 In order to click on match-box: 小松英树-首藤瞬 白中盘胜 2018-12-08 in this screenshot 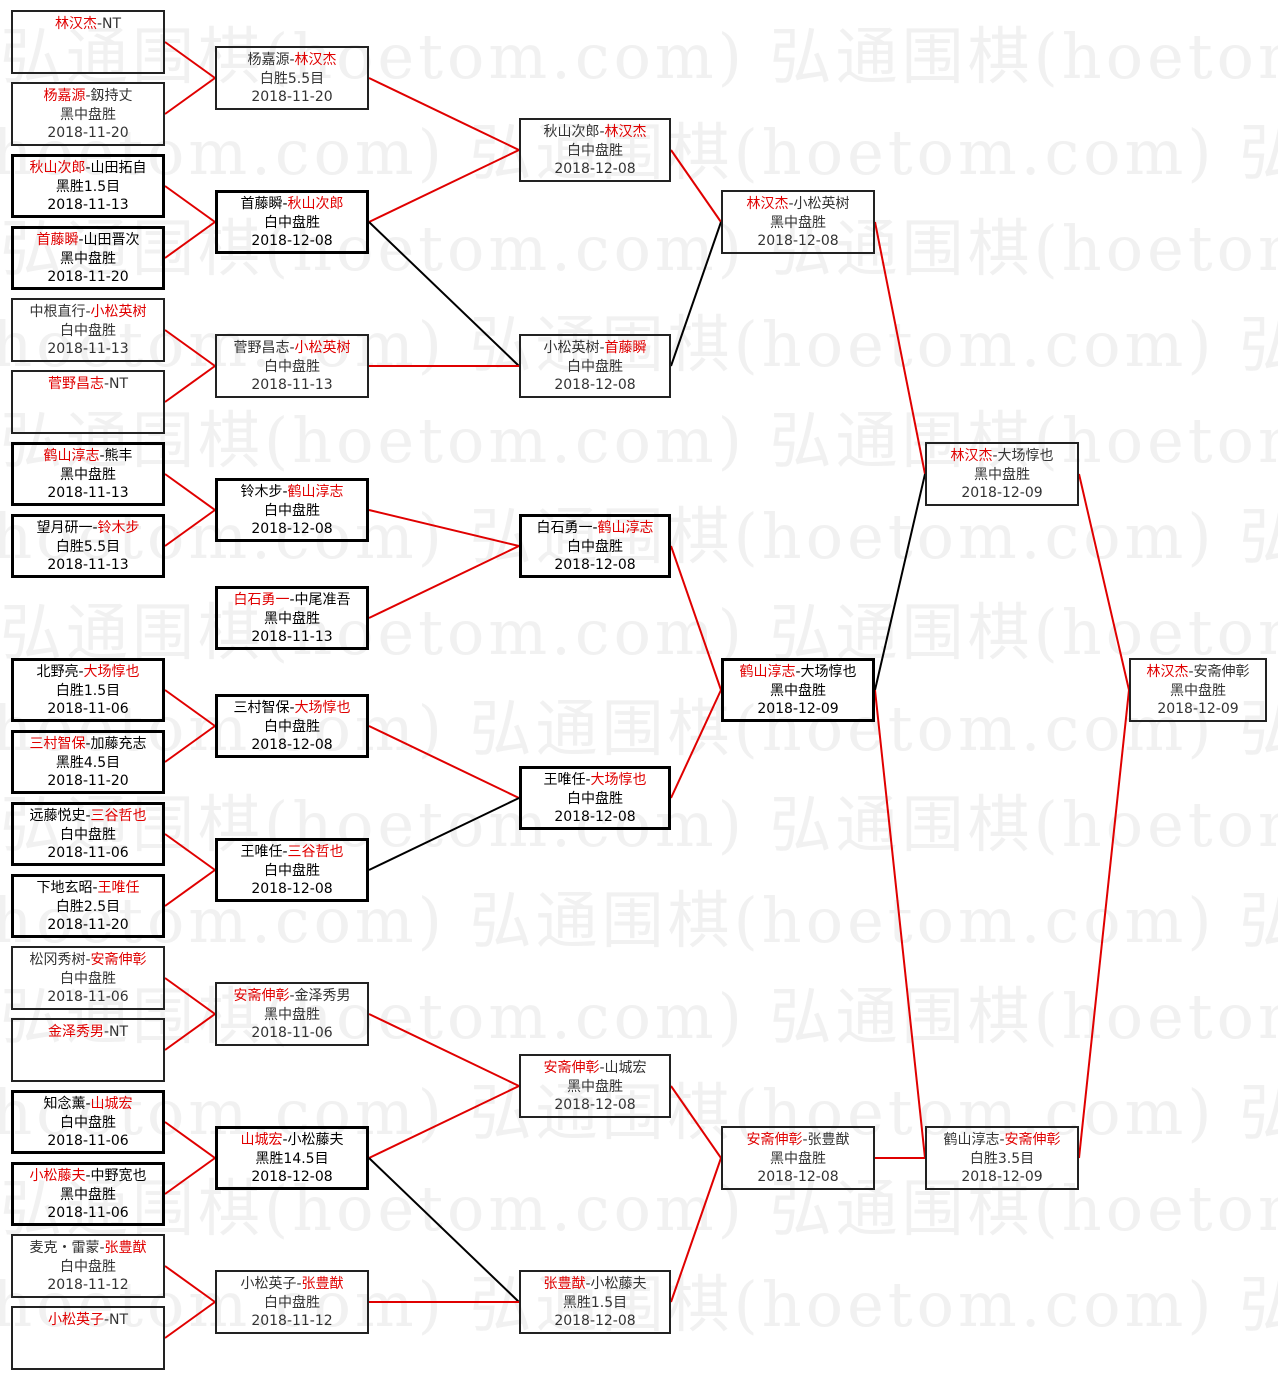, I will do `click(595, 366)`.